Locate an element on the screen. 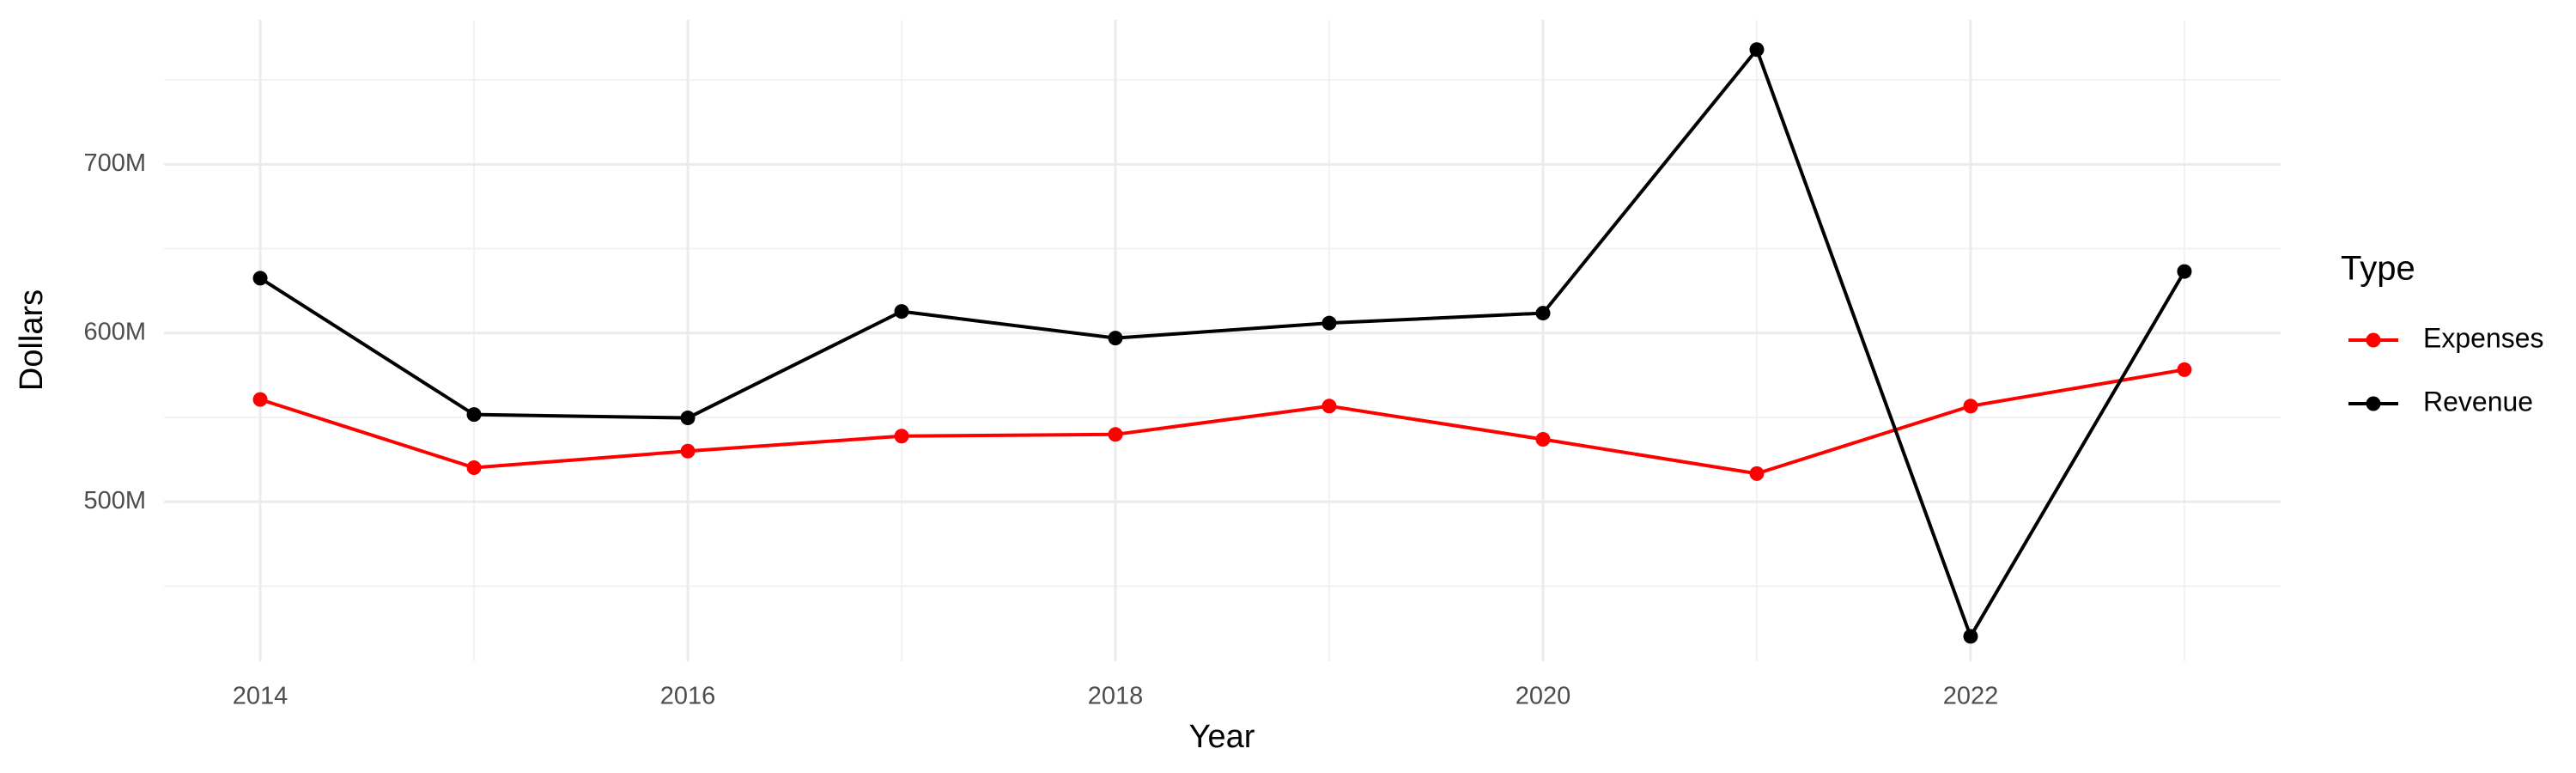 The image size is (2576, 773). x-tick-label: 2018 is located at coordinates (1116, 696).